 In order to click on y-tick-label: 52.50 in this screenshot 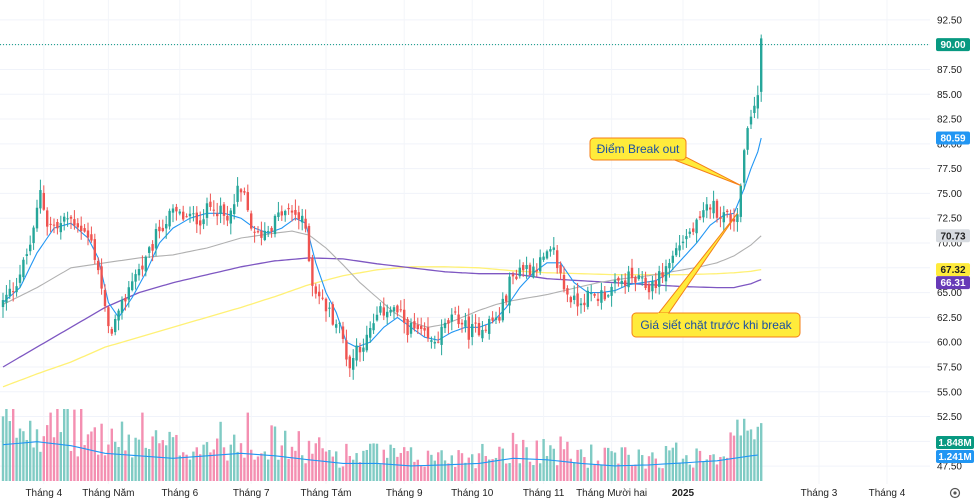, I will do `click(949, 417)`.